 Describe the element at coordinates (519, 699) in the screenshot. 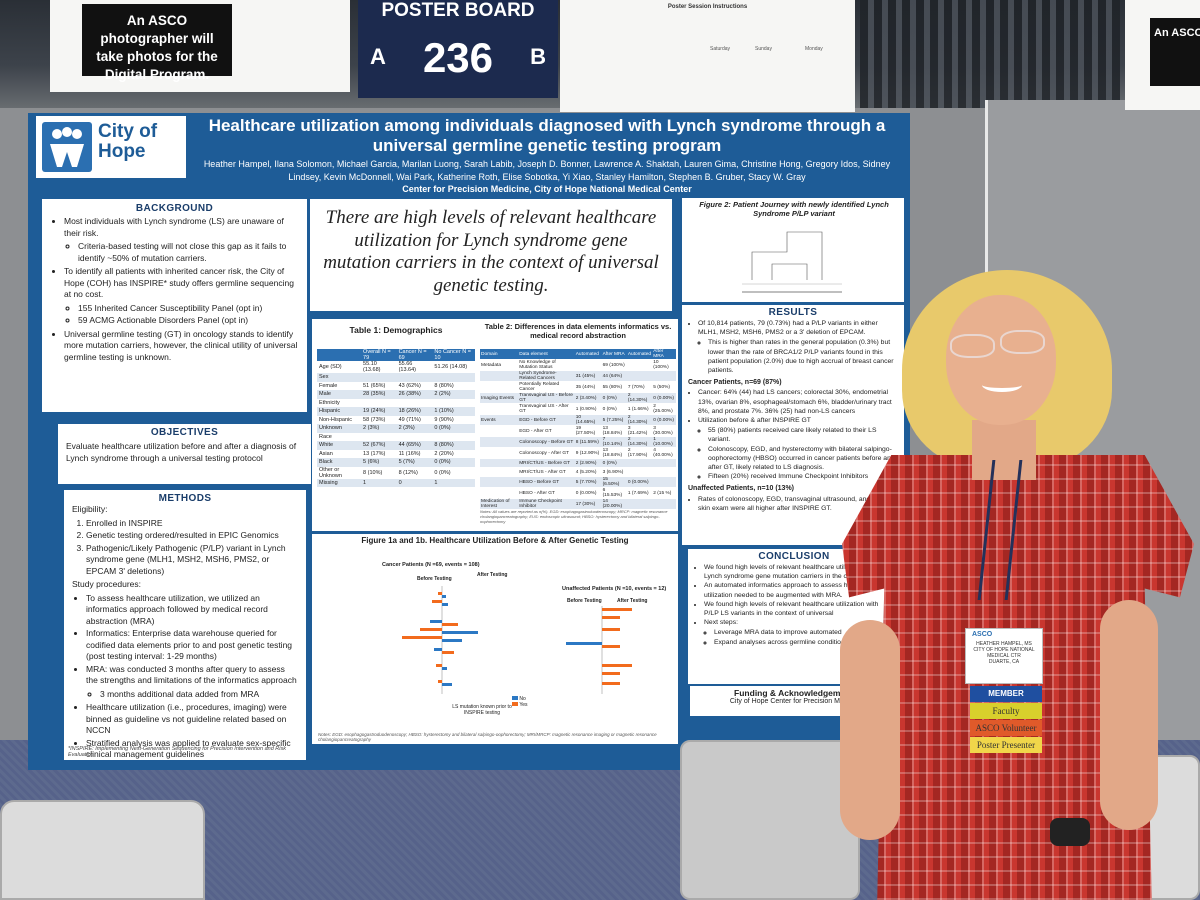

I see `legend-item-no: No` at that location.